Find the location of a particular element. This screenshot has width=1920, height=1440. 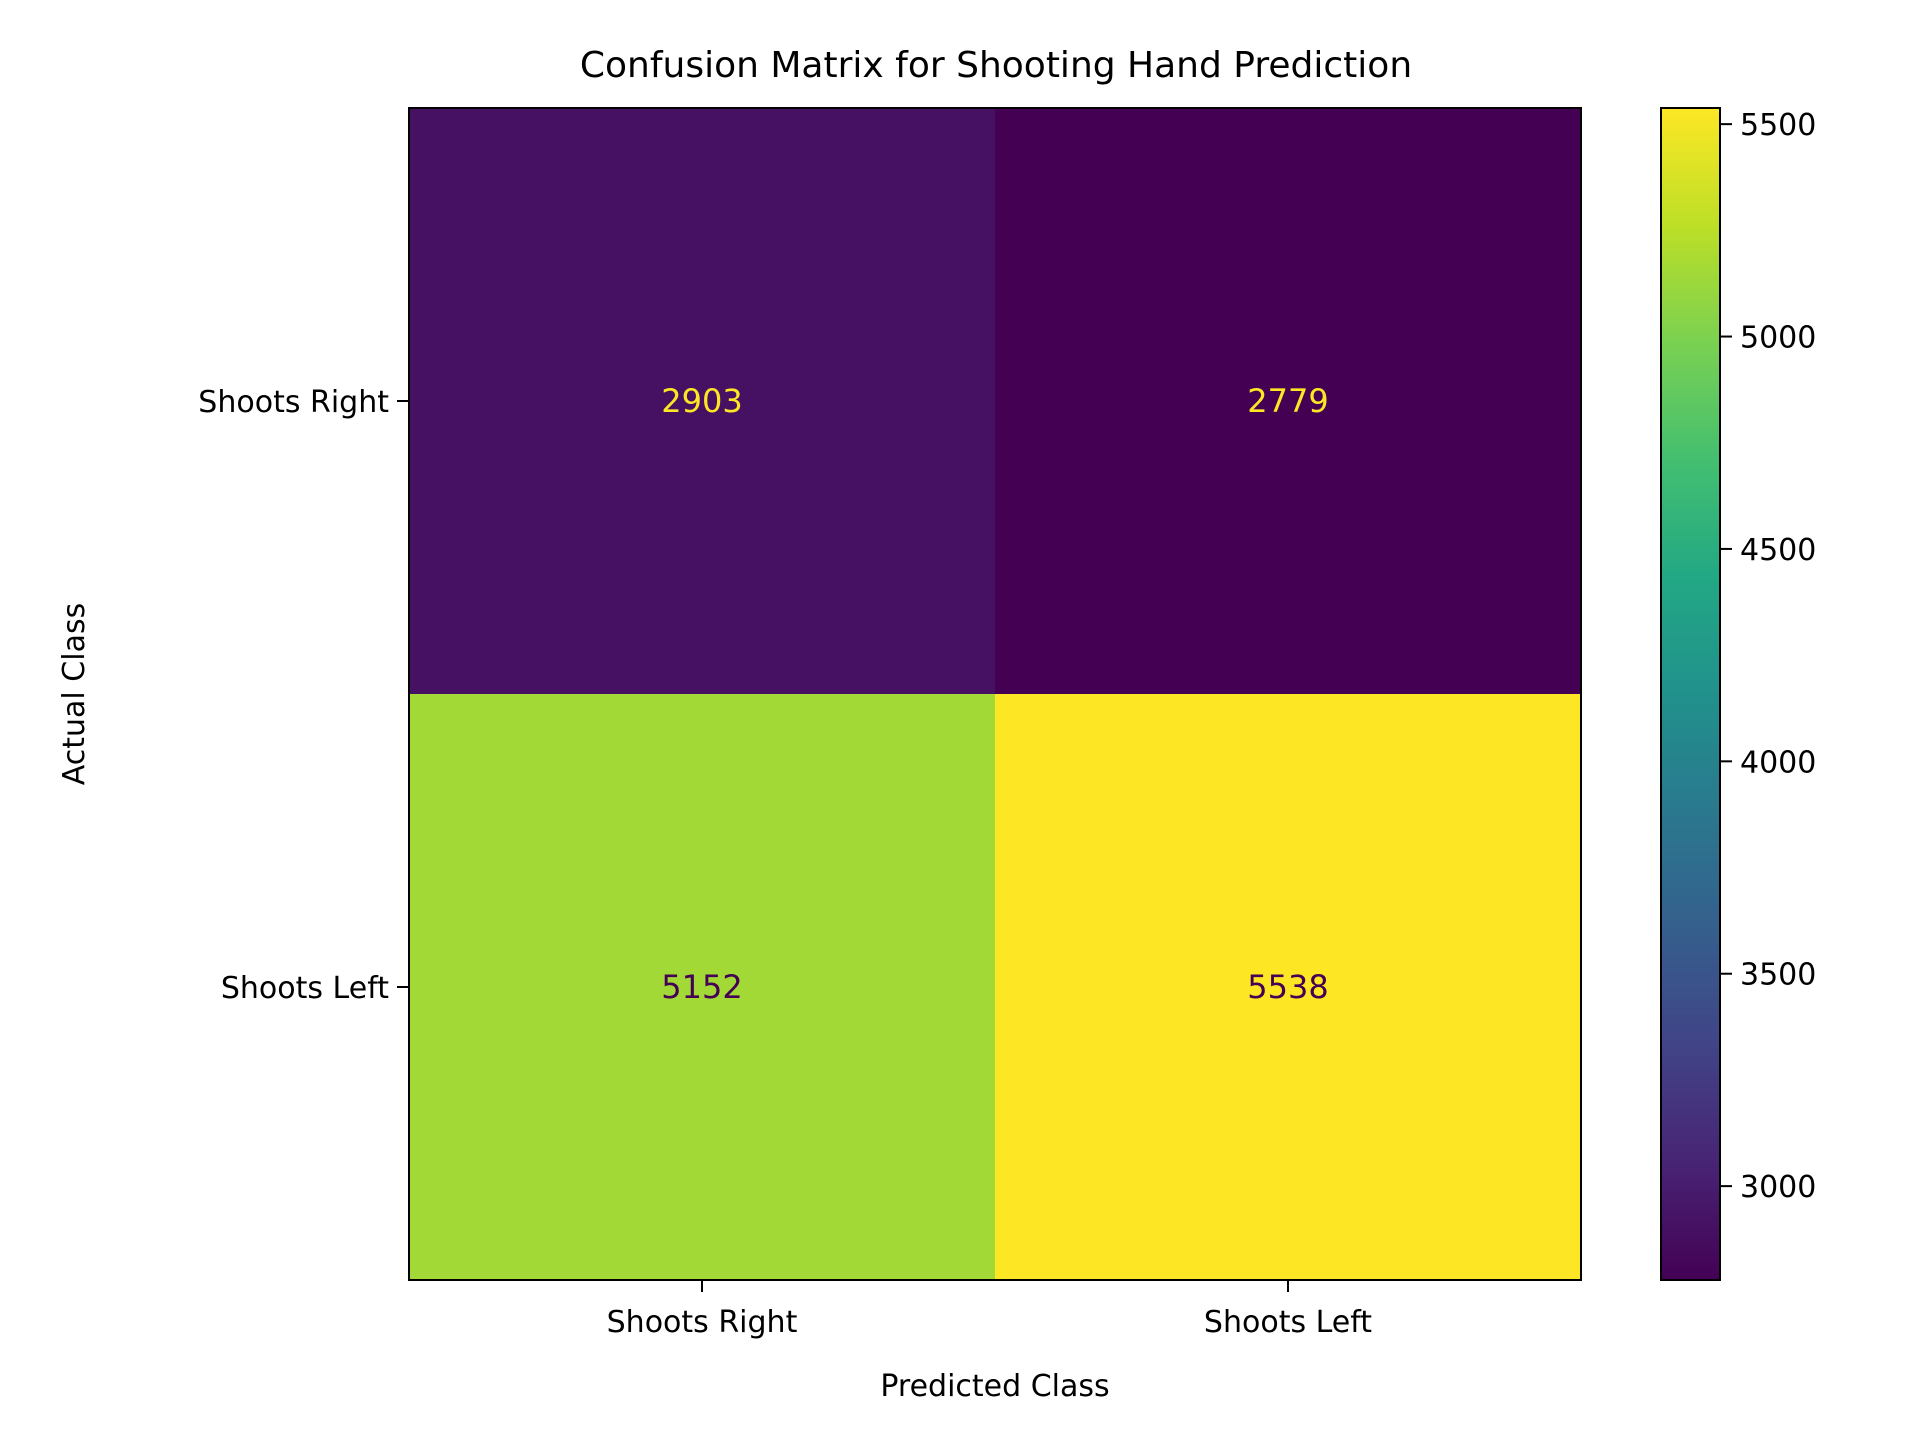

y-tick-label: Shoots Left is located at coordinates (305, 988).